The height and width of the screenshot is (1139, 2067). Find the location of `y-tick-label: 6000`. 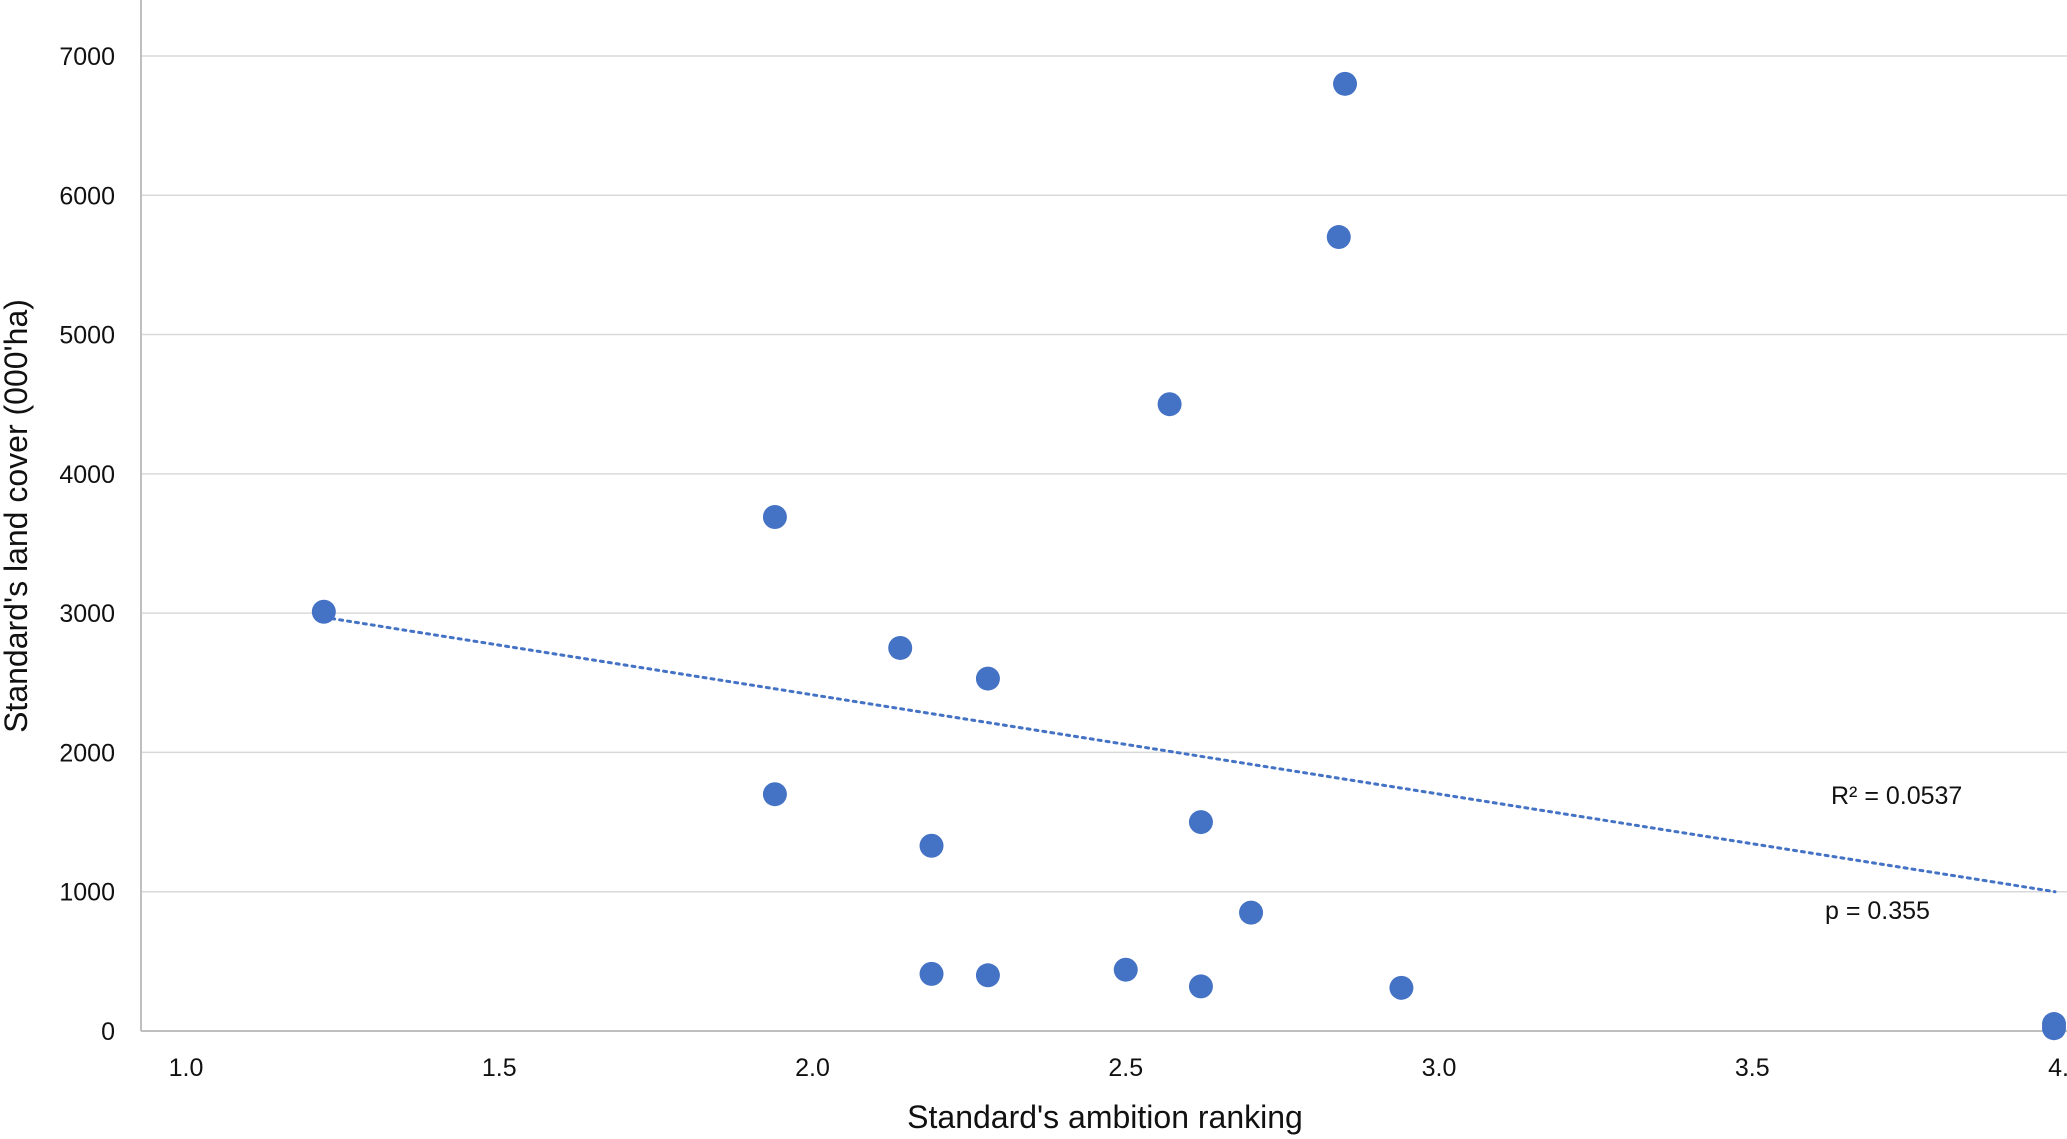

y-tick-label: 6000 is located at coordinates (87, 196).